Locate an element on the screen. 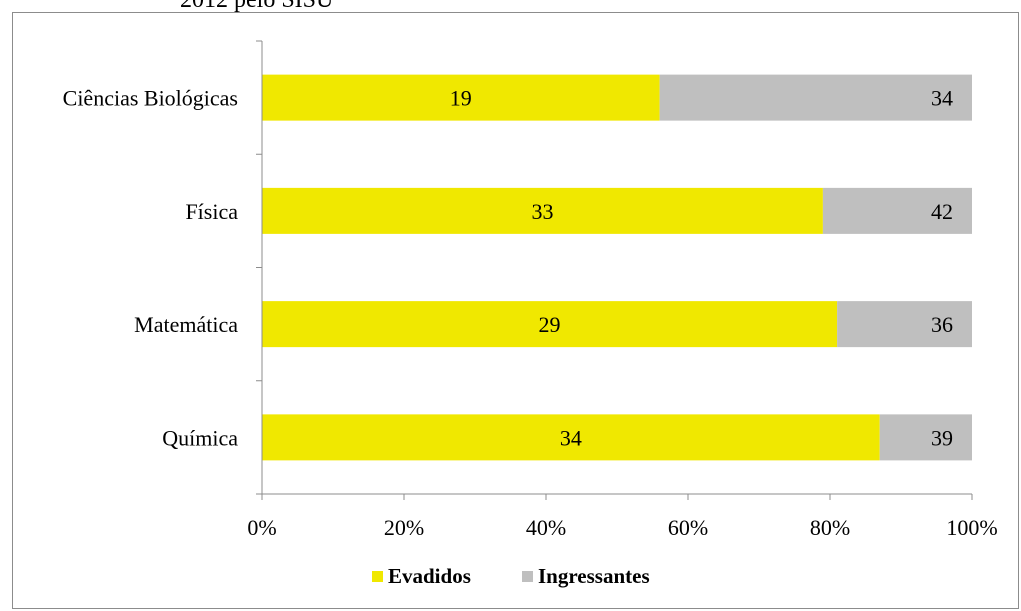 The height and width of the screenshot is (611, 1021). bar-evadidos-fisica is located at coordinates (542, 210).